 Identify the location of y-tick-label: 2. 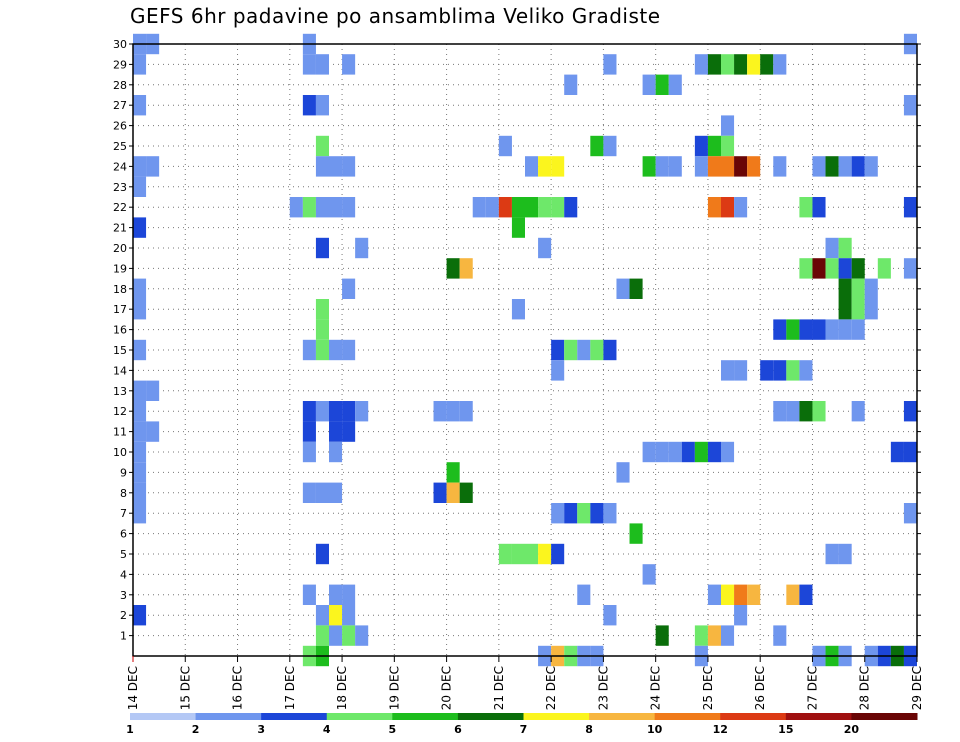
(123, 615).